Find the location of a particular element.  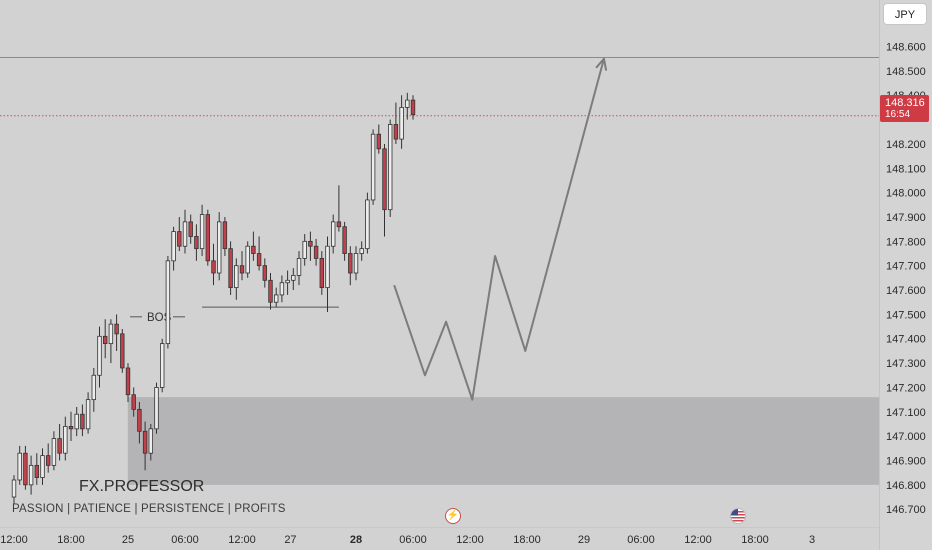

currency-button: JPY is located at coordinates (905, 14).